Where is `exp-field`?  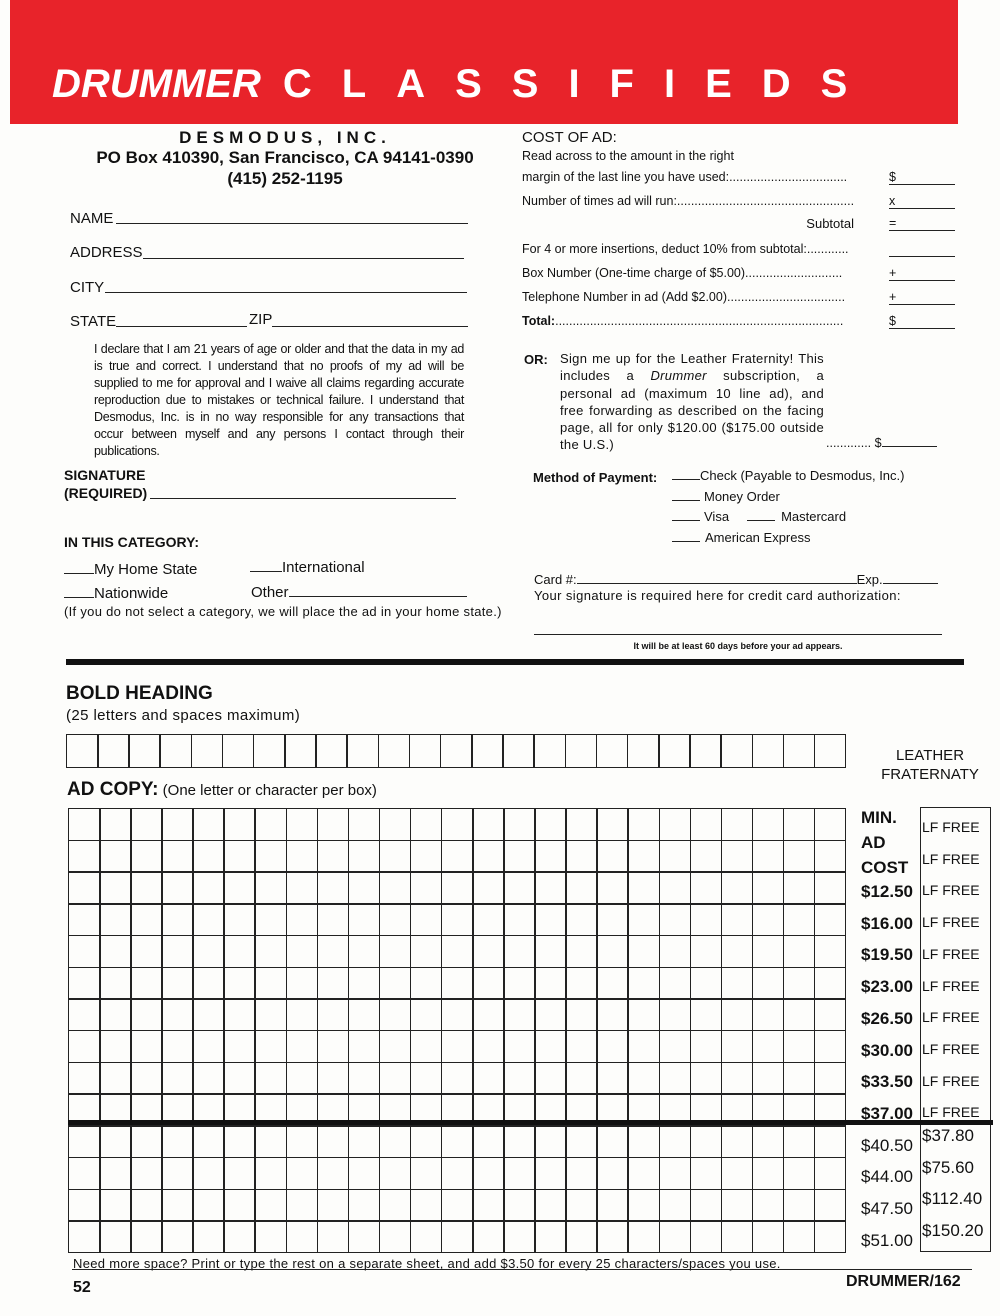 exp-field is located at coordinates (910, 583).